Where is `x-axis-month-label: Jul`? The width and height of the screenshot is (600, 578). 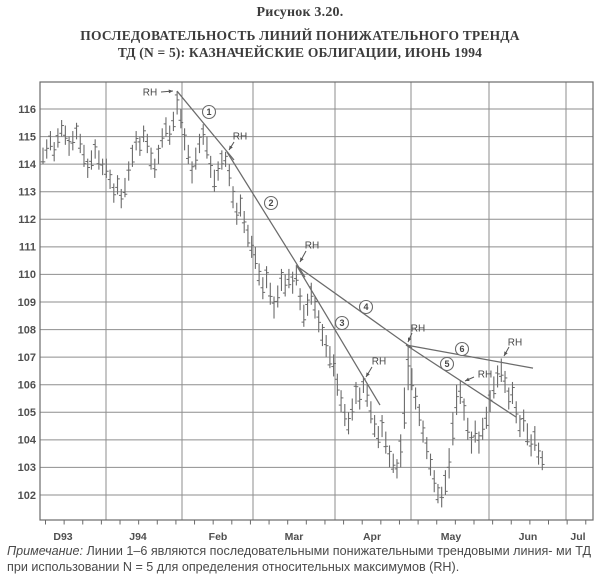
x-axis-month-label: Jul is located at coordinates (577, 537).